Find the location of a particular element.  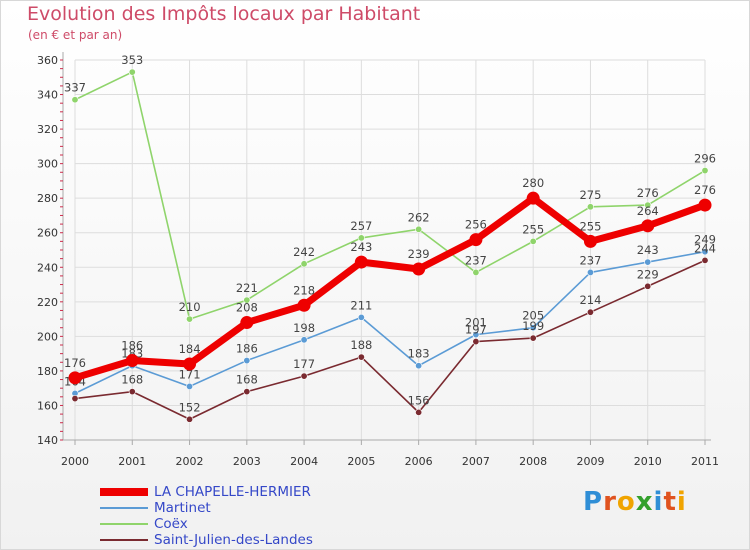

proxiti-logo: Proxiti is located at coordinates (635, 502).